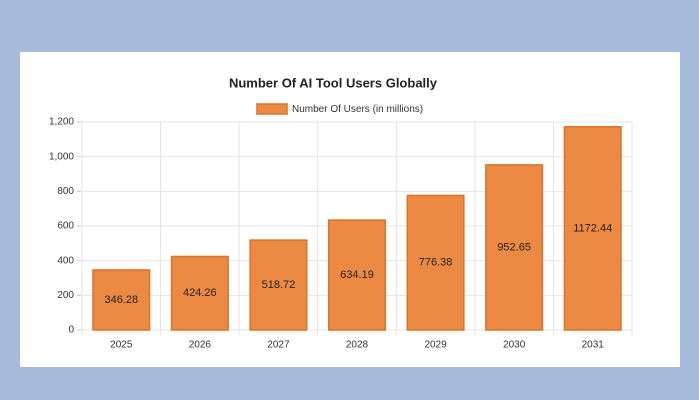  I want to click on y-tick-label: 1,000, so click(61, 156).